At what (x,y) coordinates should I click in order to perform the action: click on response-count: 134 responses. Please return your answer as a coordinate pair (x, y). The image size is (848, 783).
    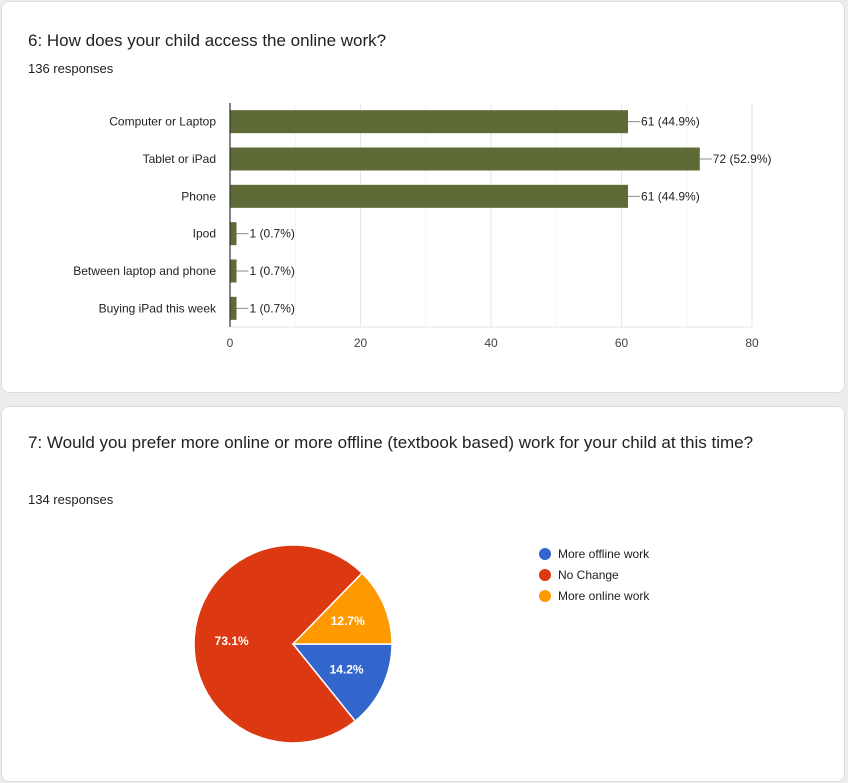
    Looking at the image, I should click on (71, 499).